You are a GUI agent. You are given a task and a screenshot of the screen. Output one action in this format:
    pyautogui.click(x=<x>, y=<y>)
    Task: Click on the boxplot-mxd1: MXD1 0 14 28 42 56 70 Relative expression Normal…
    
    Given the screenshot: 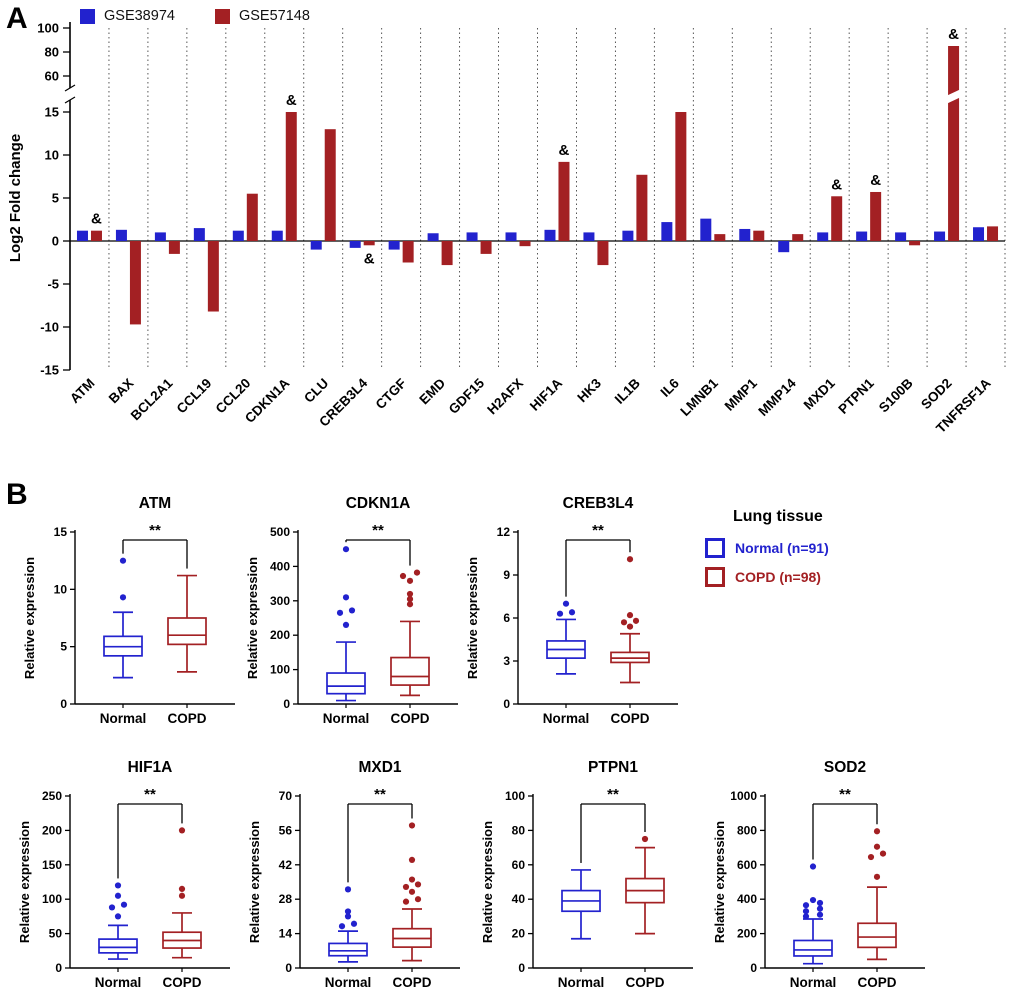 What is the action you would take?
    pyautogui.click(x=353, y=874)
    